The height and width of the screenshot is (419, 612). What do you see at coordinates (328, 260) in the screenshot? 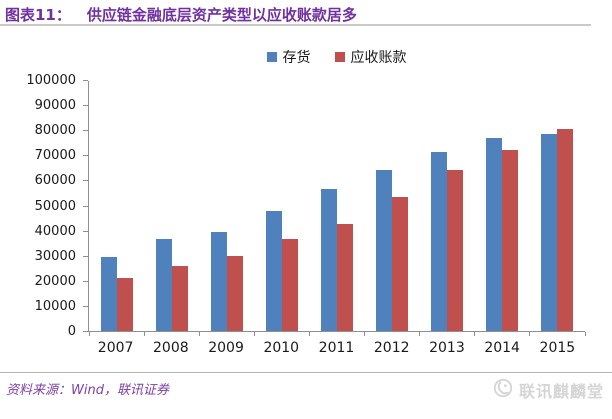
I see `bar-inventory-2011` at bounding box center [328, 260].